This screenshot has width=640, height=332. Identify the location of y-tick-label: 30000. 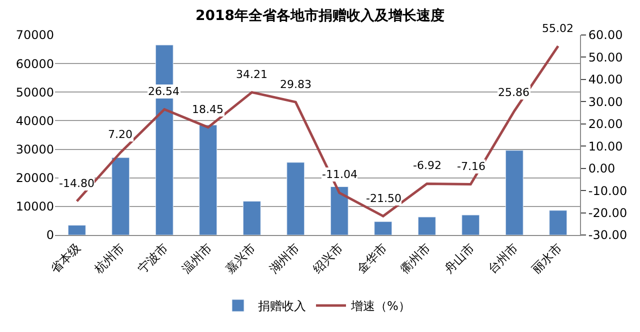
(35, 149).